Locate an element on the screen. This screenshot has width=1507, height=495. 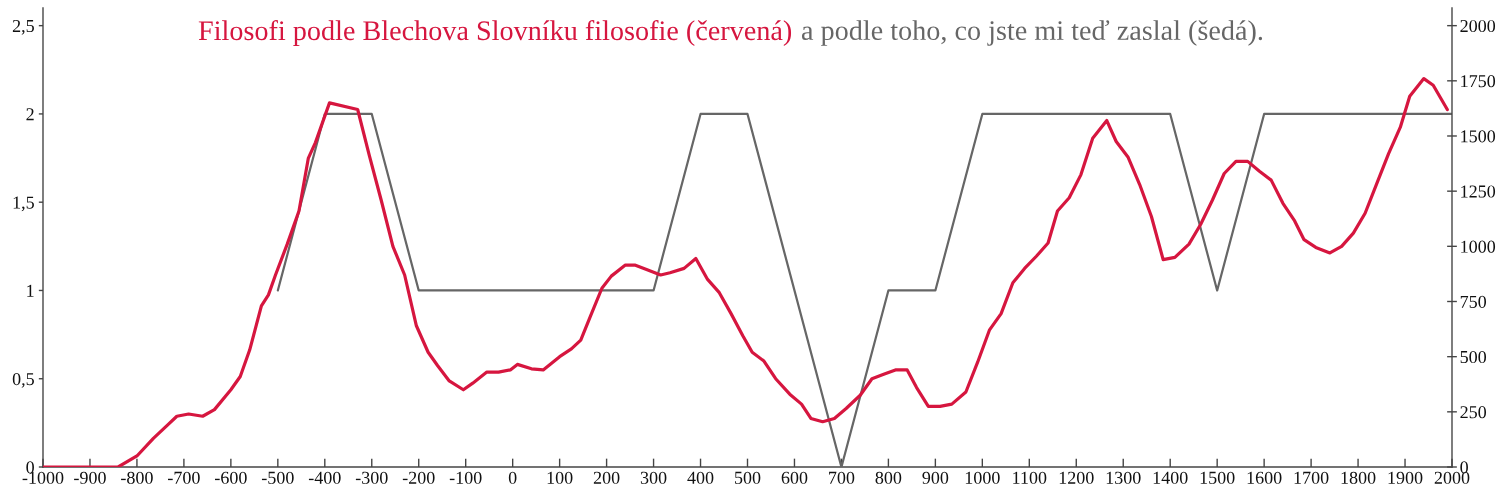
y-tick-label: 2,5 is located at coordinates (23, 27).